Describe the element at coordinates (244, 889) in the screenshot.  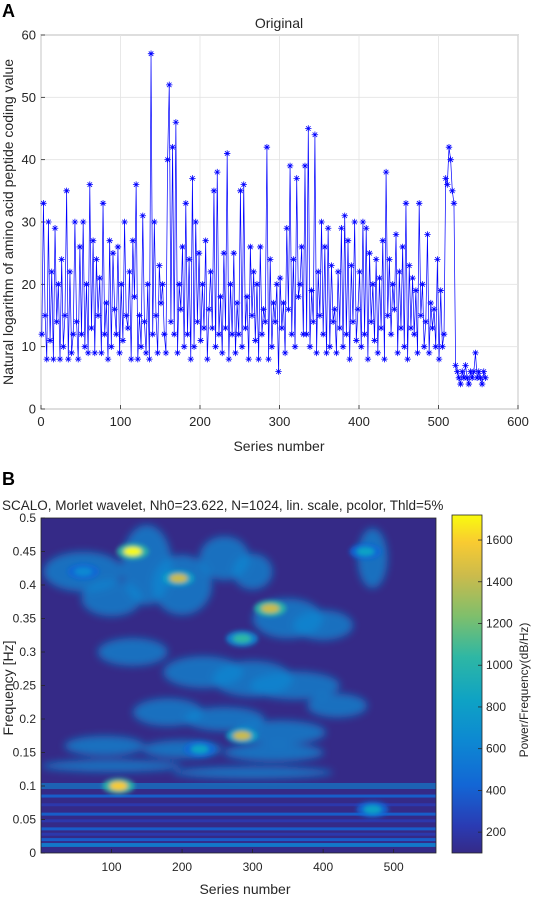
I see `x-axis-label-b: Series number` at that location.